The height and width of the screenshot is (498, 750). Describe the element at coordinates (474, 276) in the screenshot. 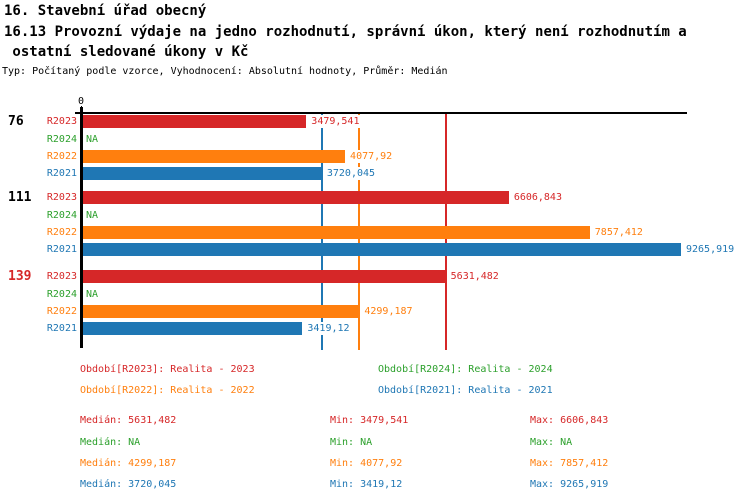

I see `bar-value-label: 5631,482` at that location.